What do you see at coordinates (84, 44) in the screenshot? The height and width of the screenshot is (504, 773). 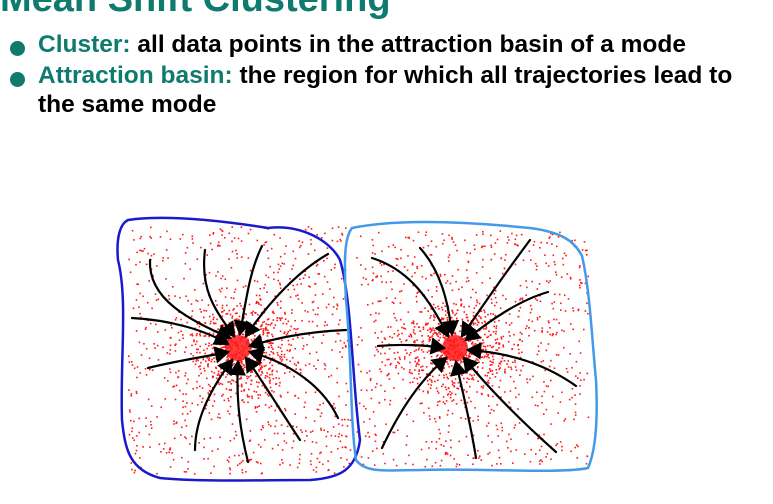 I see `bullet-term: Cluster:` at bounding box center [84, 44].